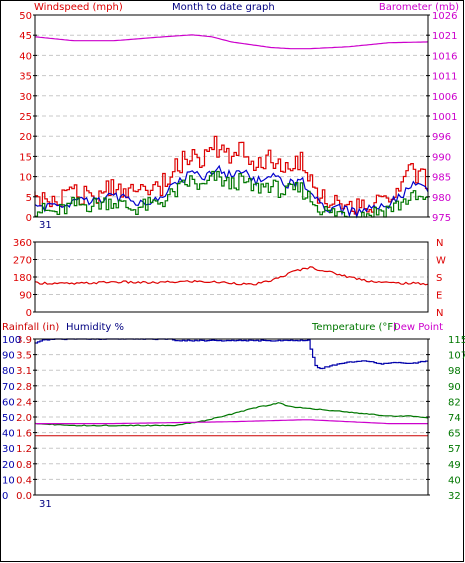 This screenshot has width=465, height=563. What do you see at coordinates (439, 278) in the screenshot?
I see `direction-letter: S` at bounding box center [439, 278].